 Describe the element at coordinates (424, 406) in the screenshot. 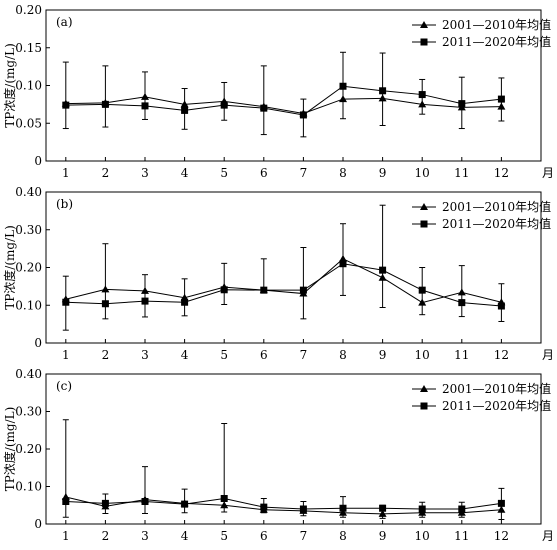

I see `legend-marker-square` at that location.